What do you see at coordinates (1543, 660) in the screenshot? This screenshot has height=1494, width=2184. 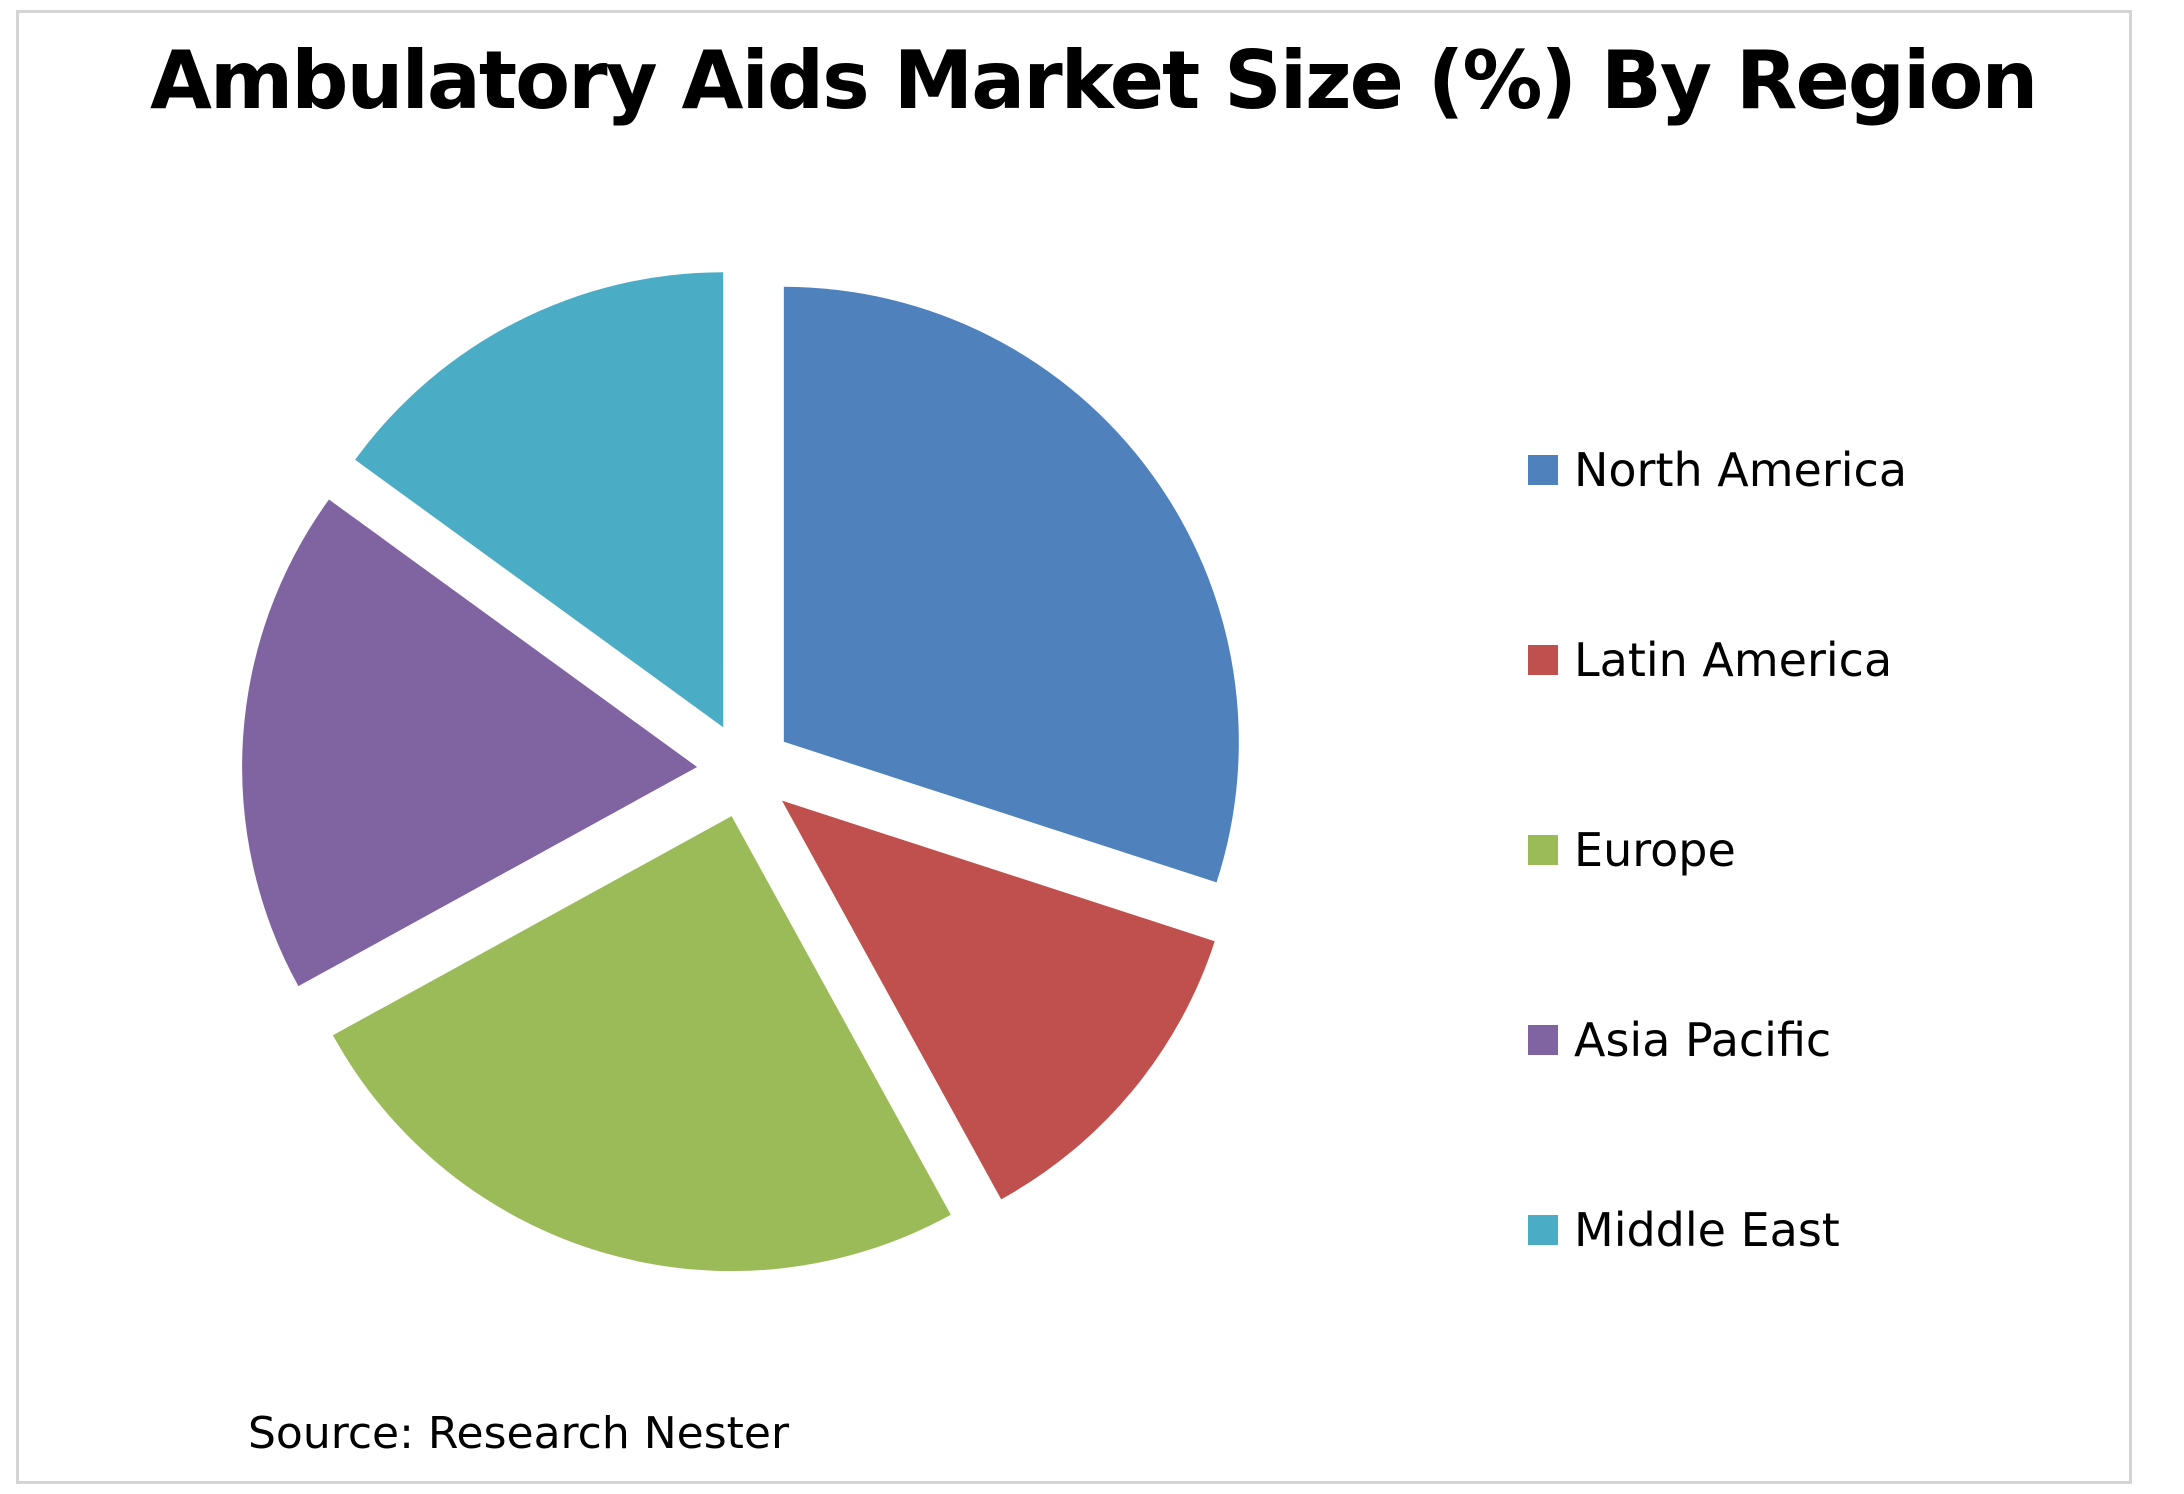 I see `legend-swatch-latin-america` at bounding box center [1543, 660].